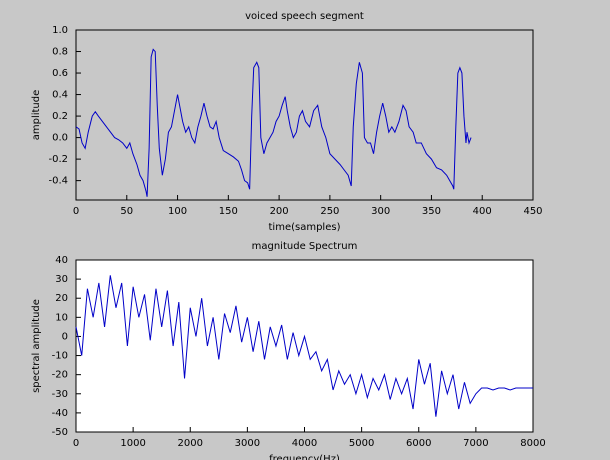 This screenshot has width=610, height=460. Describe the element at coordinates (532, 443) in the screenshot. I see `x-tick-label: 8000` at that location.